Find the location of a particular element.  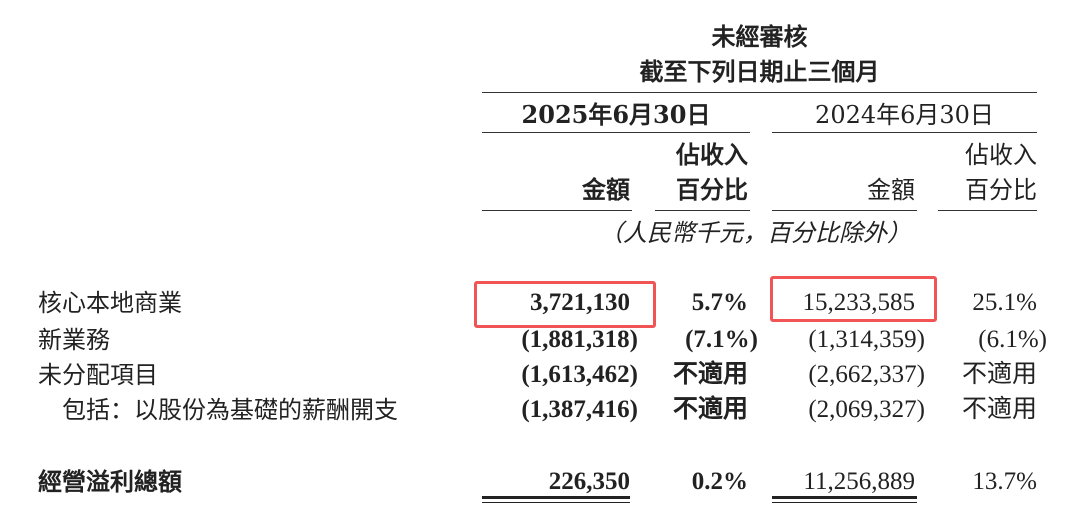

audit-heading: 未經審核 is located at coordinates (759, 36).